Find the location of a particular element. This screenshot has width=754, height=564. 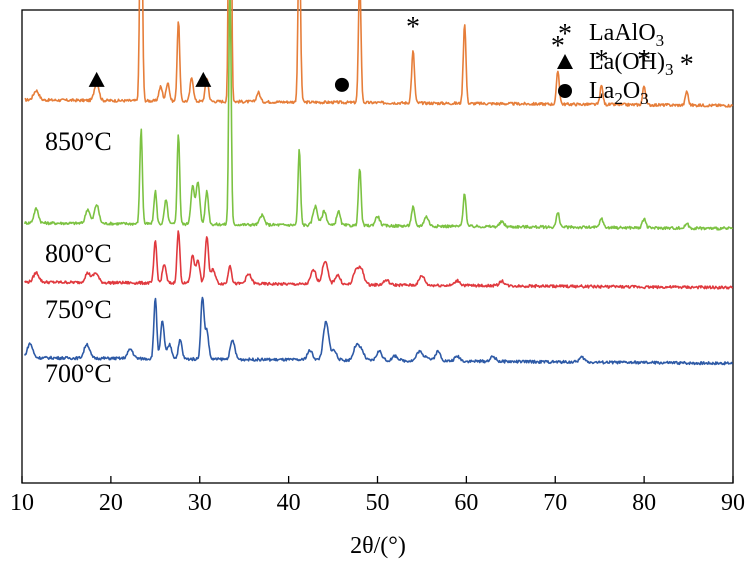

legend-entry: La(OH)3 is located at coordinates (615, 64).